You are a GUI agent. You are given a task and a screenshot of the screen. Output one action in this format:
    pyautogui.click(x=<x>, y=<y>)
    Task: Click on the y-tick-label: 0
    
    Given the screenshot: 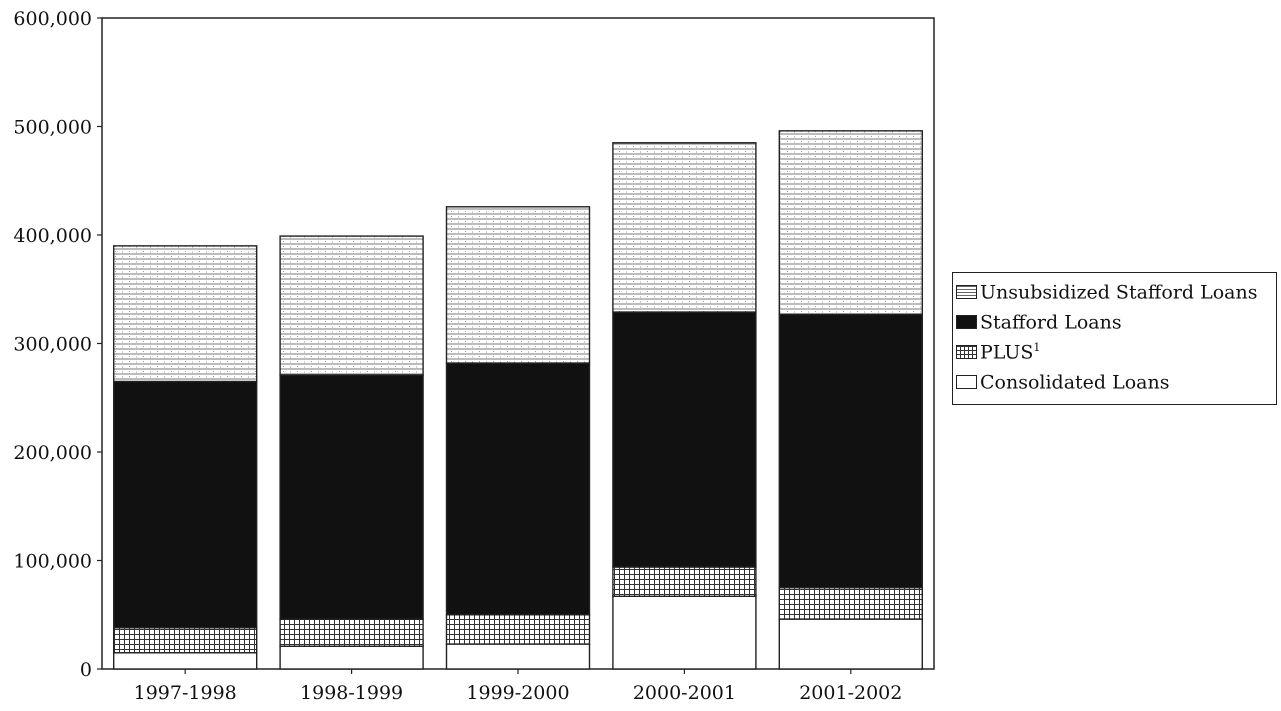 What is the action you would take?
    pyautogui.click(x=86, y=670)
    